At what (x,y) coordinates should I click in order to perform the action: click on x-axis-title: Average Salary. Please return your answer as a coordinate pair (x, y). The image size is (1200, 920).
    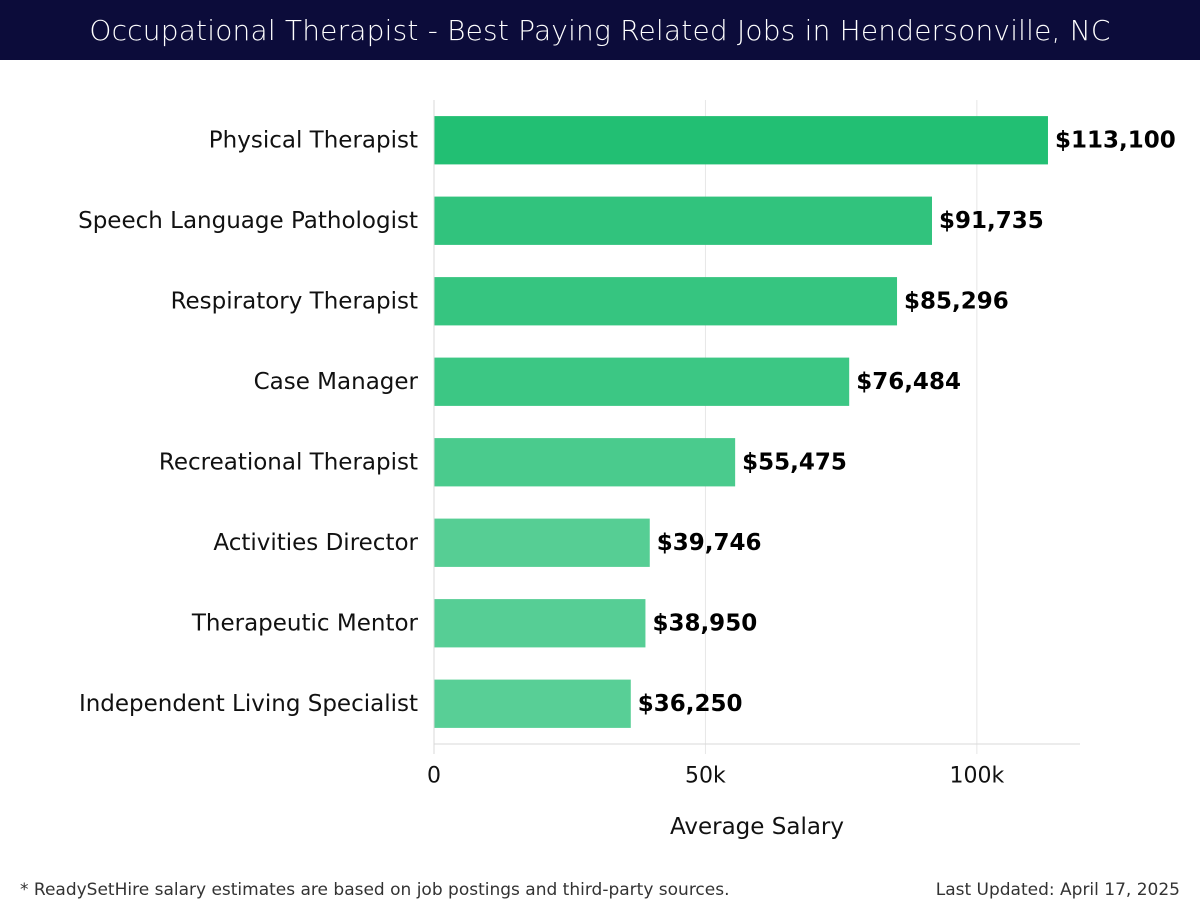
    Looking at the image, I should click on (757, 827).